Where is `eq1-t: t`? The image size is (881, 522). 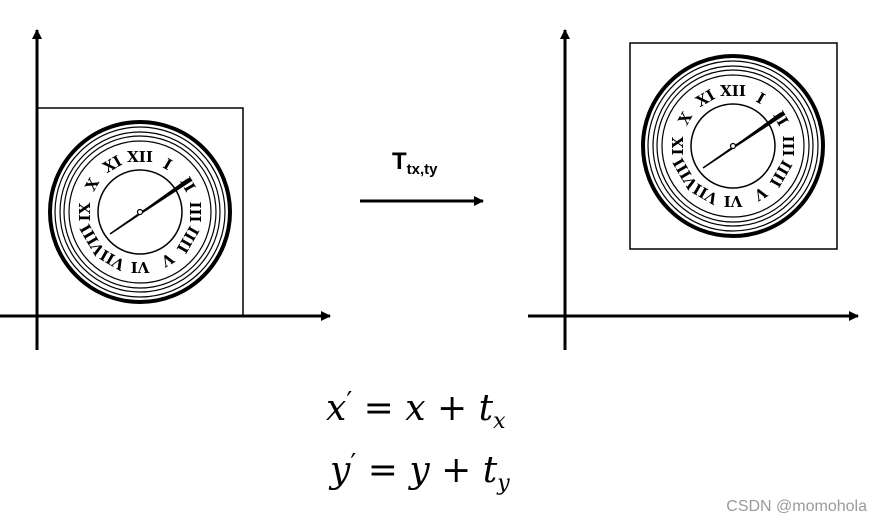 eq1-t: t is located at coordinates (486, 408).